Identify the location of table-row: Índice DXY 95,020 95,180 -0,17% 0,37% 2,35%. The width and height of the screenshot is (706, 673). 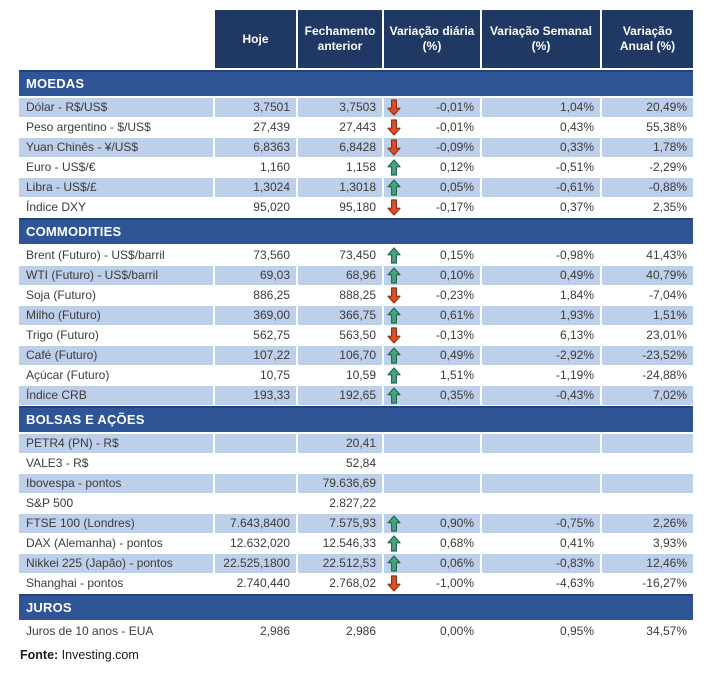
(356, 207).